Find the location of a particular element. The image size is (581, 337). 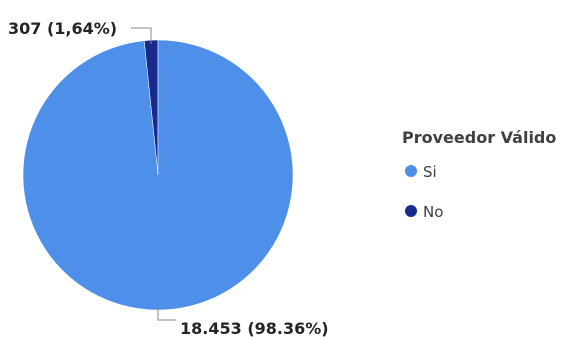

legend-item-no: No is located at coordinates (424, 212).